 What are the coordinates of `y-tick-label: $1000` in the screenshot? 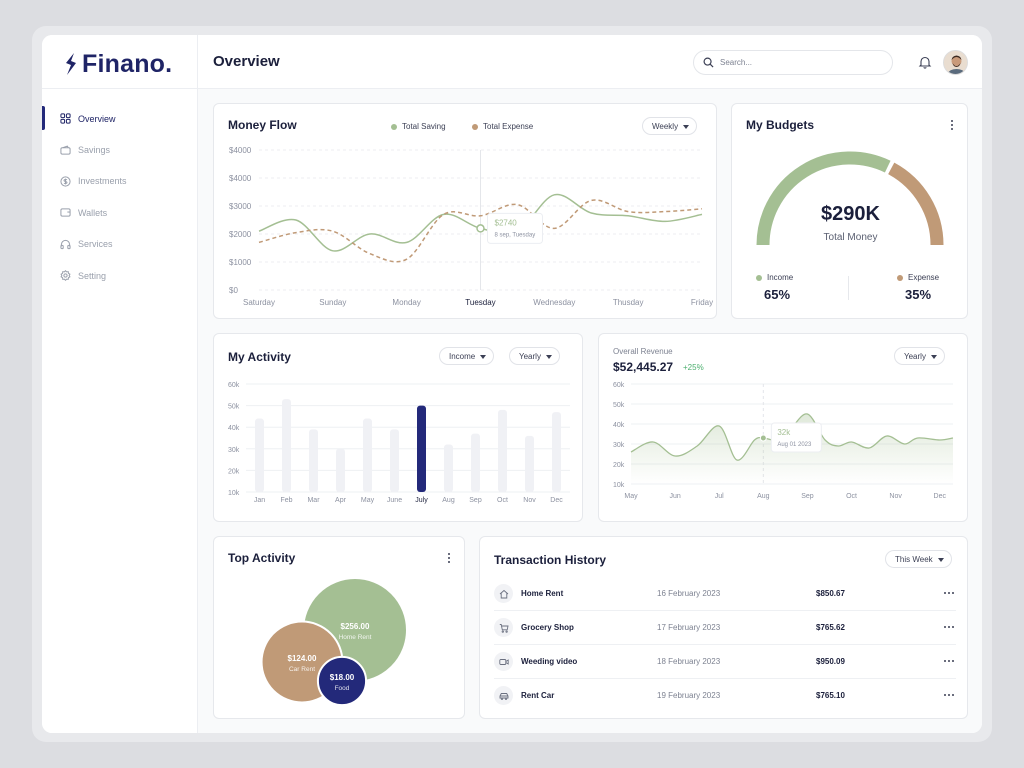 It's located at (240, 262).